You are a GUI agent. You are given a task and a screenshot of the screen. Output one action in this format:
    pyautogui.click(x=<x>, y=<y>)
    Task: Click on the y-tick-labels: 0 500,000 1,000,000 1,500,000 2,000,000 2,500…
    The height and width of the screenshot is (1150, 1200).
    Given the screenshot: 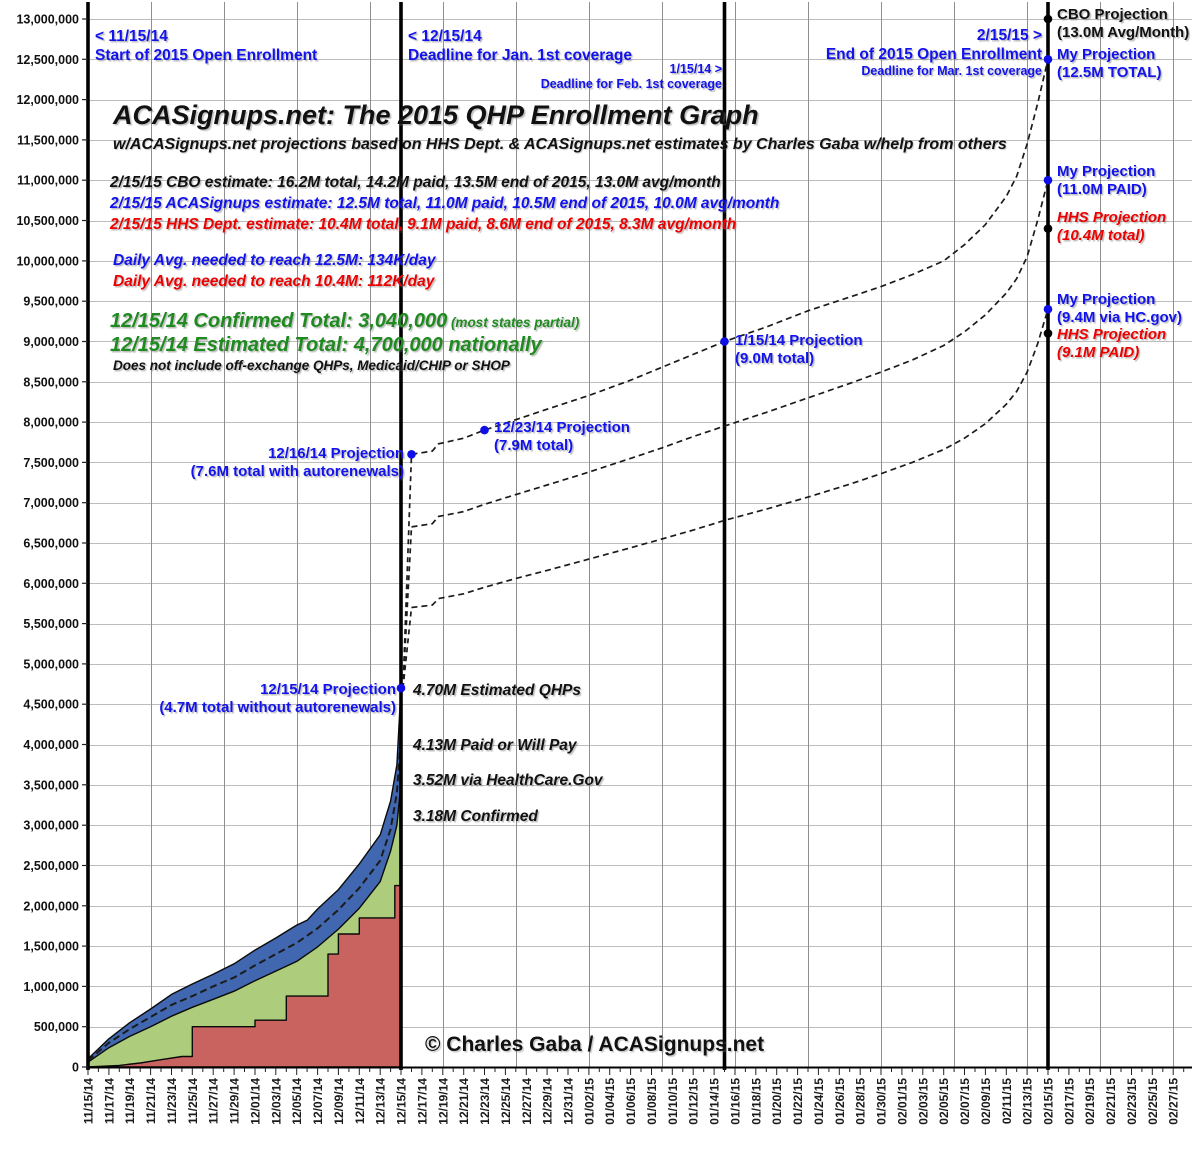 What is the action you would take?
    pyautogui.click(x=47, y=544)
    